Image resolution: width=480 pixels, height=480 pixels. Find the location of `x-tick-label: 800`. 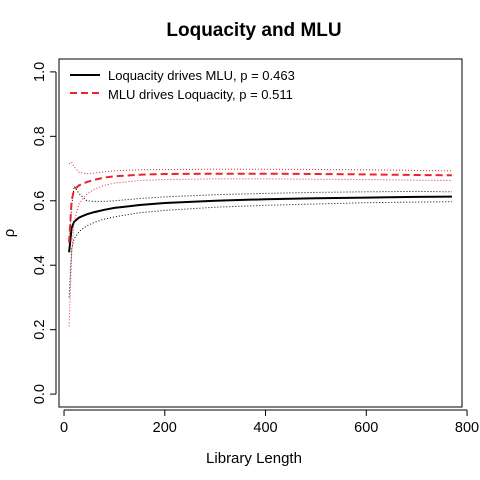

x-tick-label: 800 is located at coordinates (467, 428).